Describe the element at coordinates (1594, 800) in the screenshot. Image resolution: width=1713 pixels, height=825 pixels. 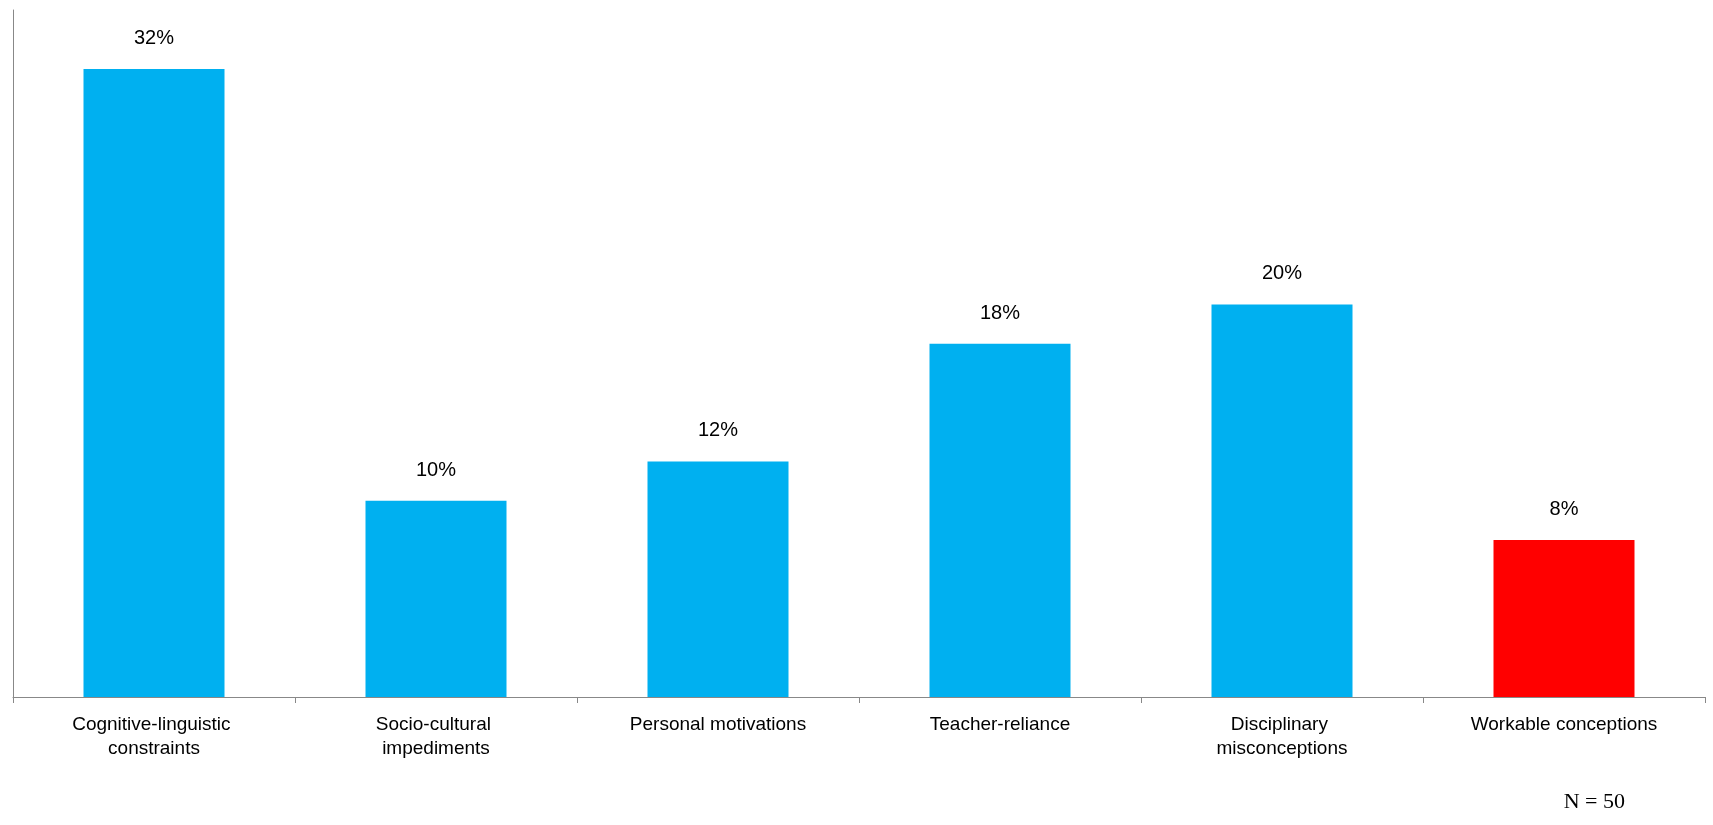
I see `text: N = 50` at that location.